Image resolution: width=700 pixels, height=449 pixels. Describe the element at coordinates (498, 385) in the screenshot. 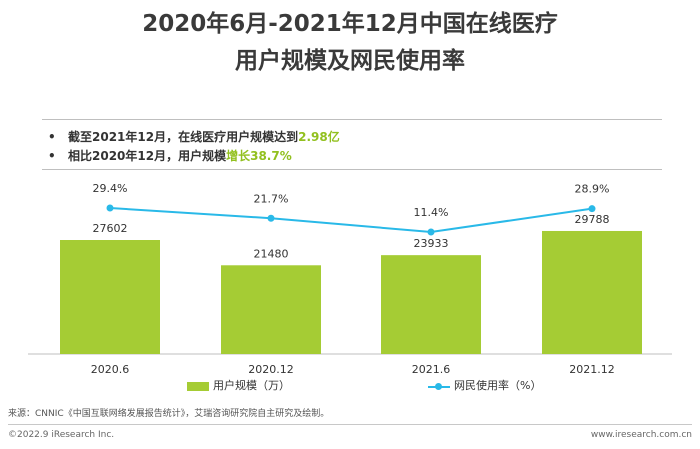

I see `legend-line-label: 网民使用率（%）` at that location.